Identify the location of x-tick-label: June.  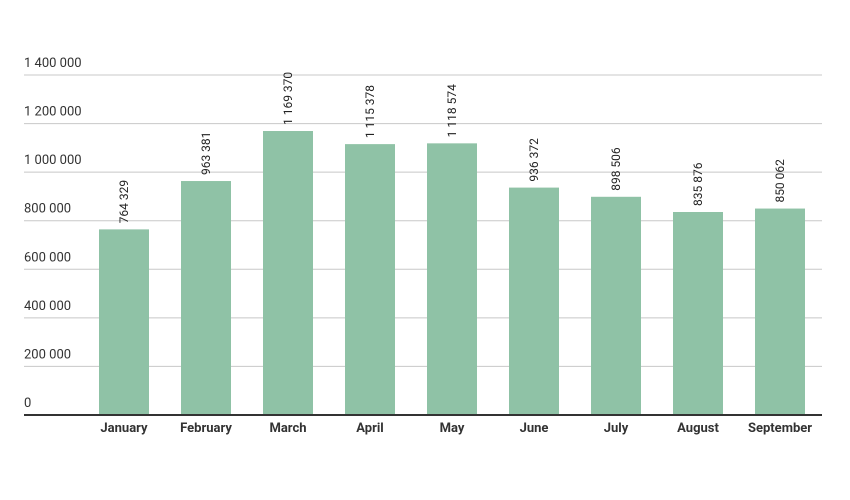
(534, 428).